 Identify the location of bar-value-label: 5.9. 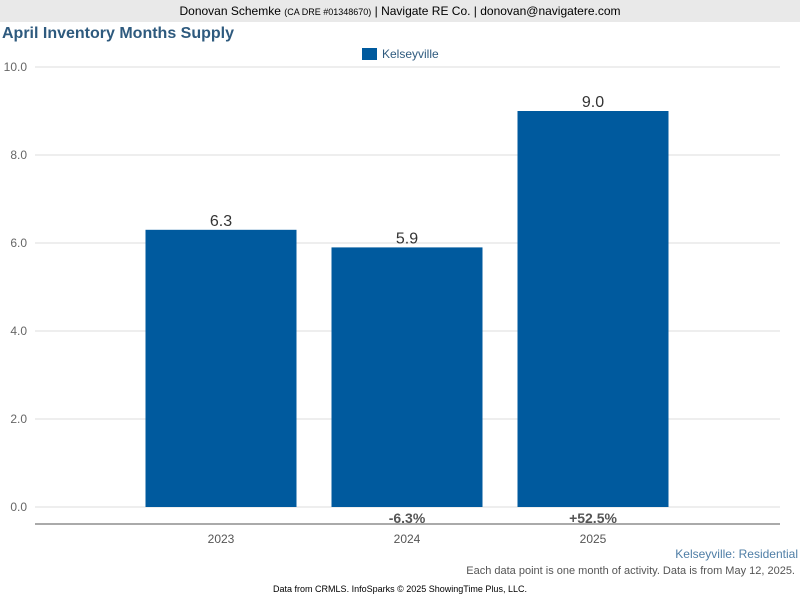
(407, 238).